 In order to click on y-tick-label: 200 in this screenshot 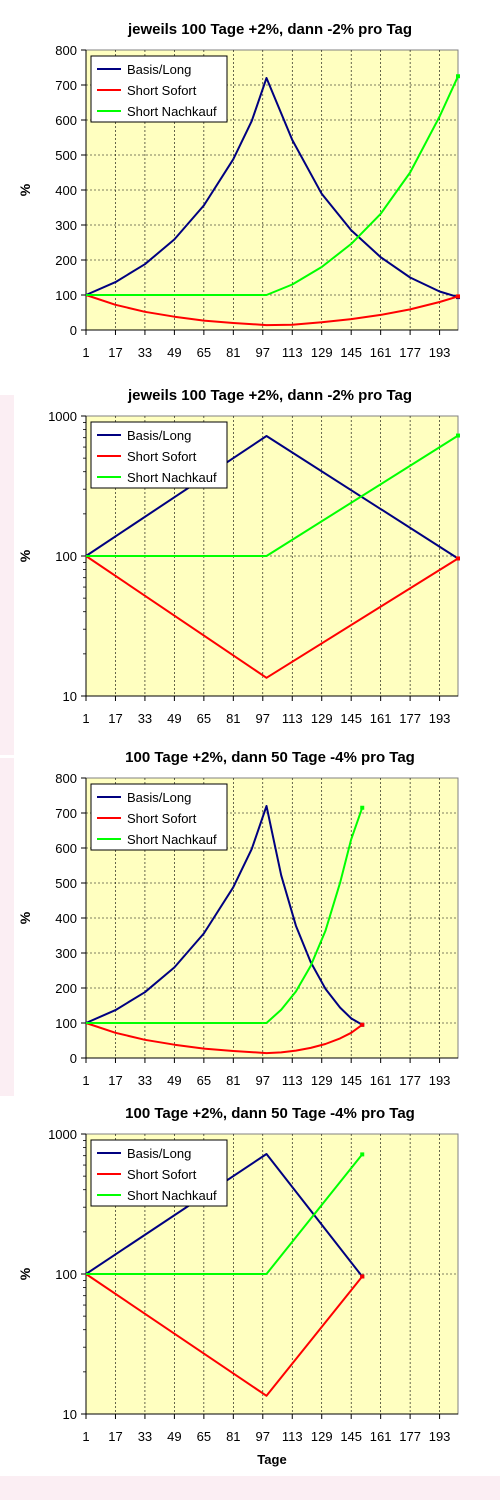, I will do `click(66, 988)`.